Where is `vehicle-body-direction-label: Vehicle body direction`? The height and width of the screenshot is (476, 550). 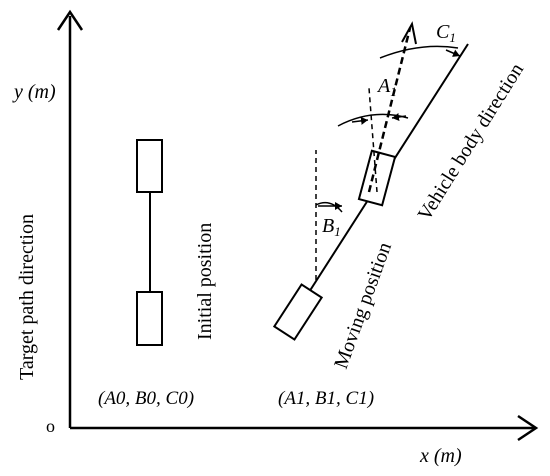
vehicle-body-direction-label: Vehicle body direction is located at coordinates (471, 141).